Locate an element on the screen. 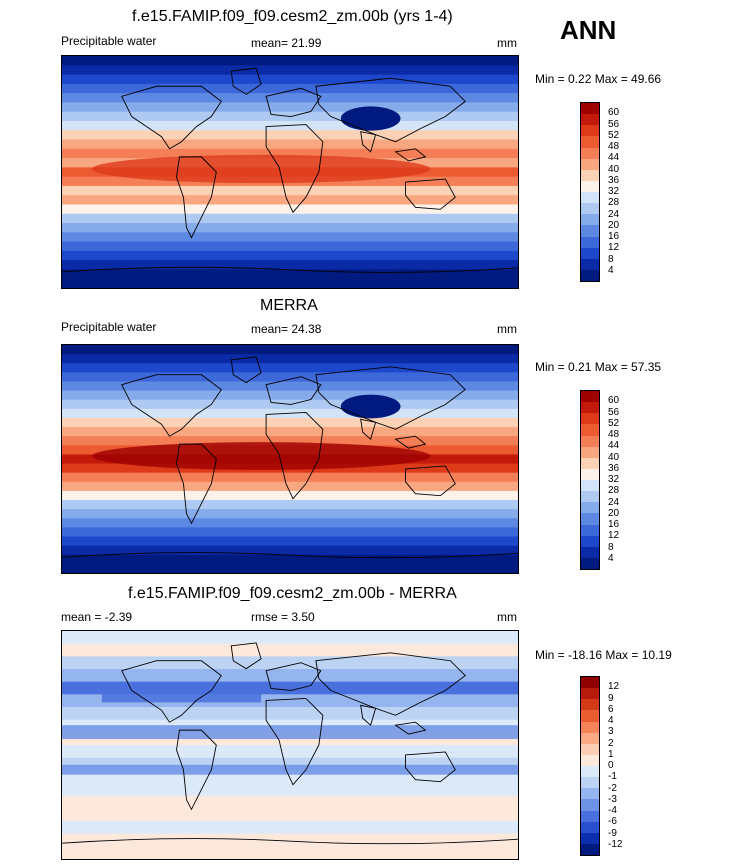 The height and width of the screenshot is (866, 733). panel-3-rmse-label: rmse = 3.50 is located at coordinates (283, 617).